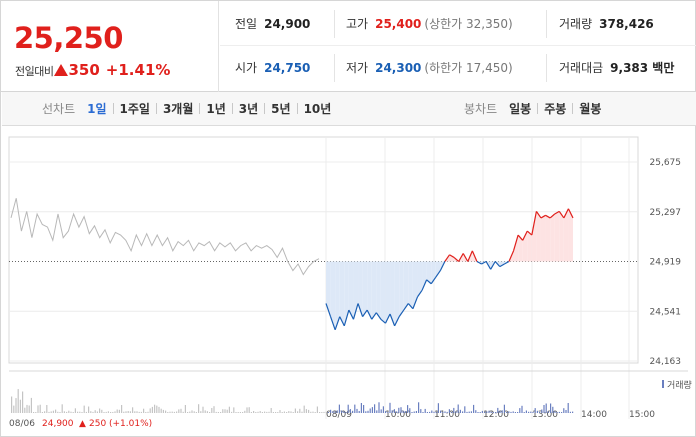  I want to click on volume-legend-label: 거래량, so click(679, 385).